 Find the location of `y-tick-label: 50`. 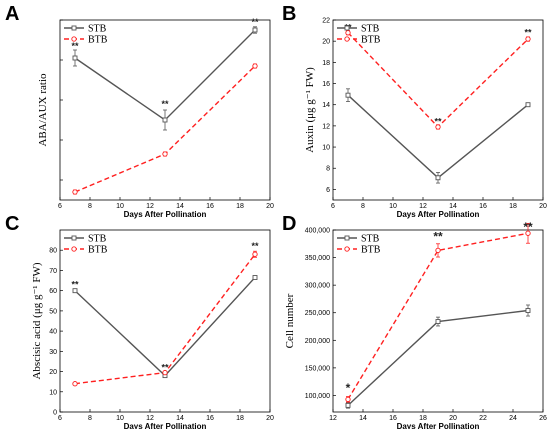

y-tick-label: 50 is located at coordinates (53, 311).